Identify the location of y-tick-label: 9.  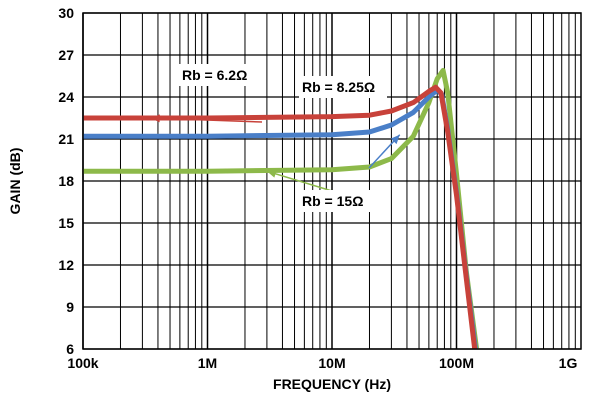
(70, 307).